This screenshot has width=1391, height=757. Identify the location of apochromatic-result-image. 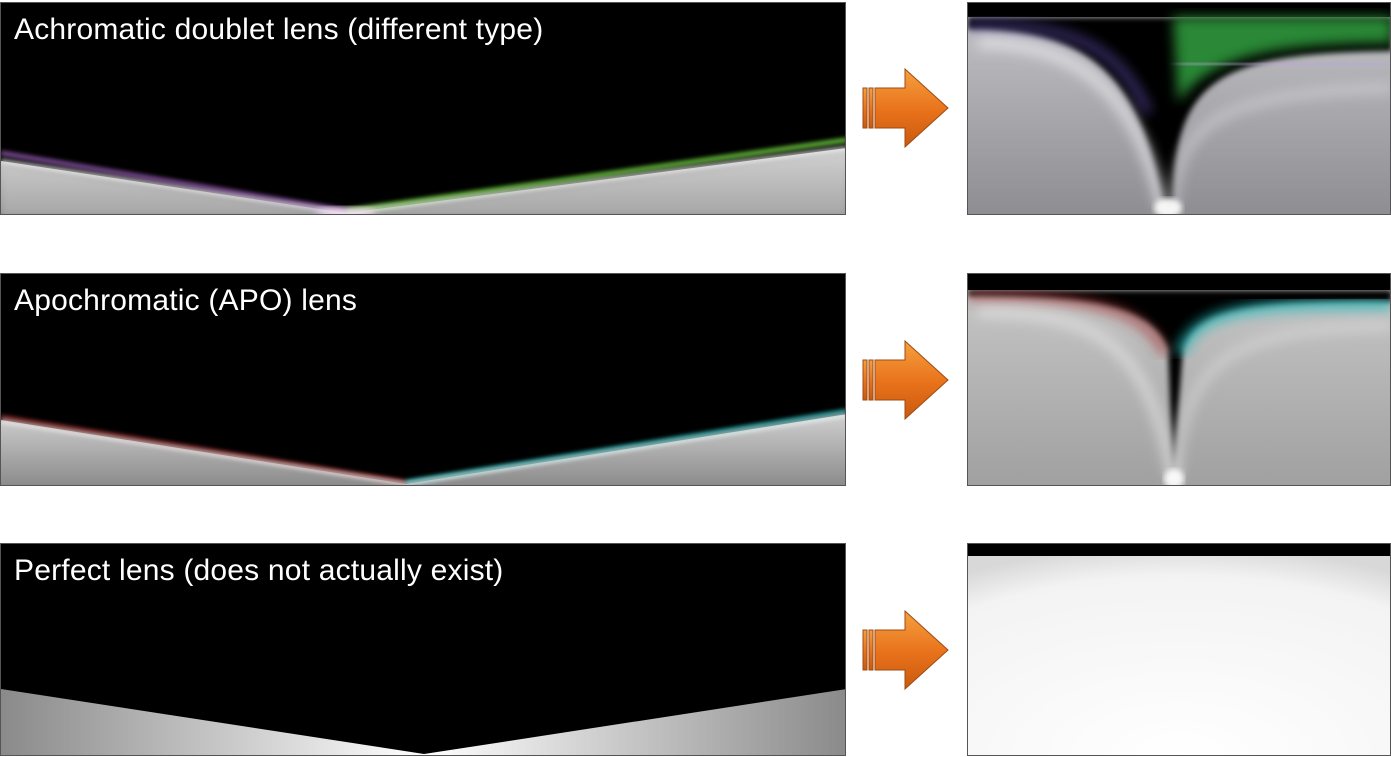
(1179, 379).